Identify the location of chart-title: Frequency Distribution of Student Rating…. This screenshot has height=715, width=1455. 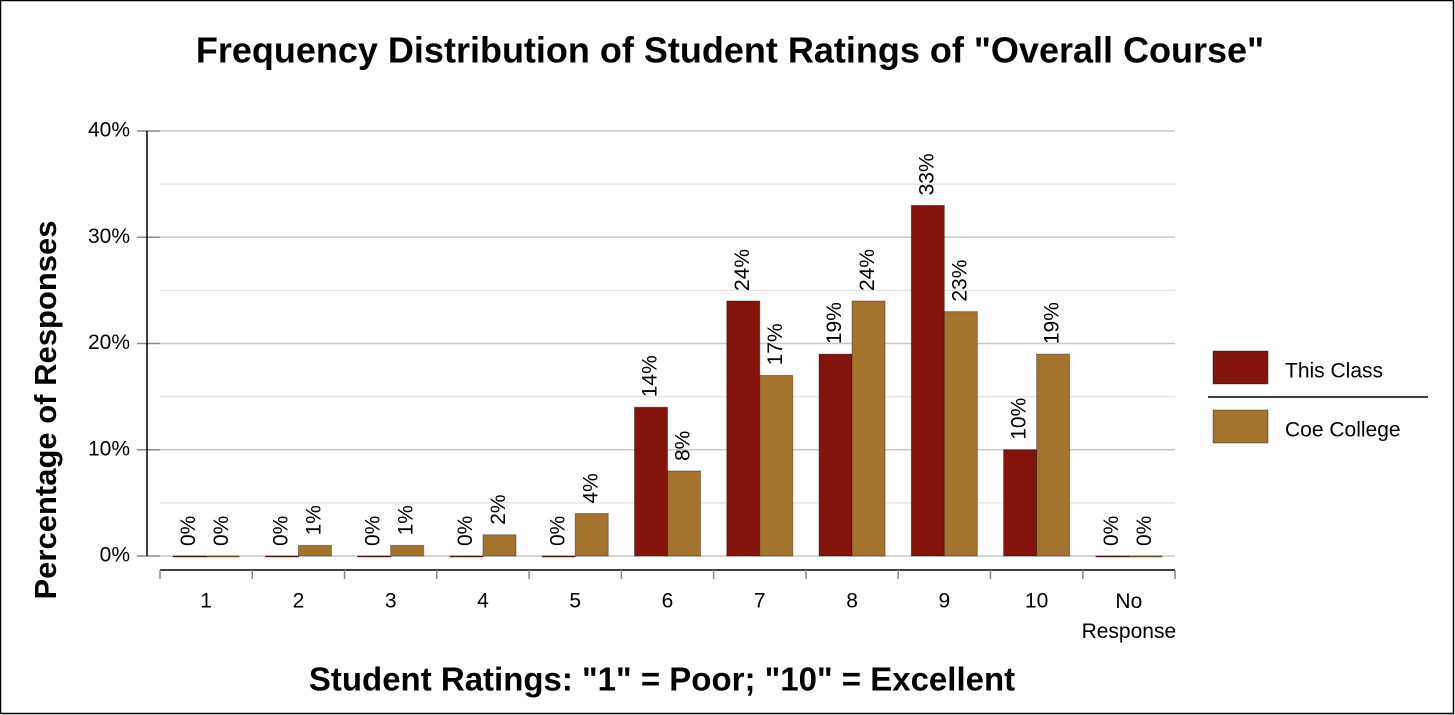
(730, 50).